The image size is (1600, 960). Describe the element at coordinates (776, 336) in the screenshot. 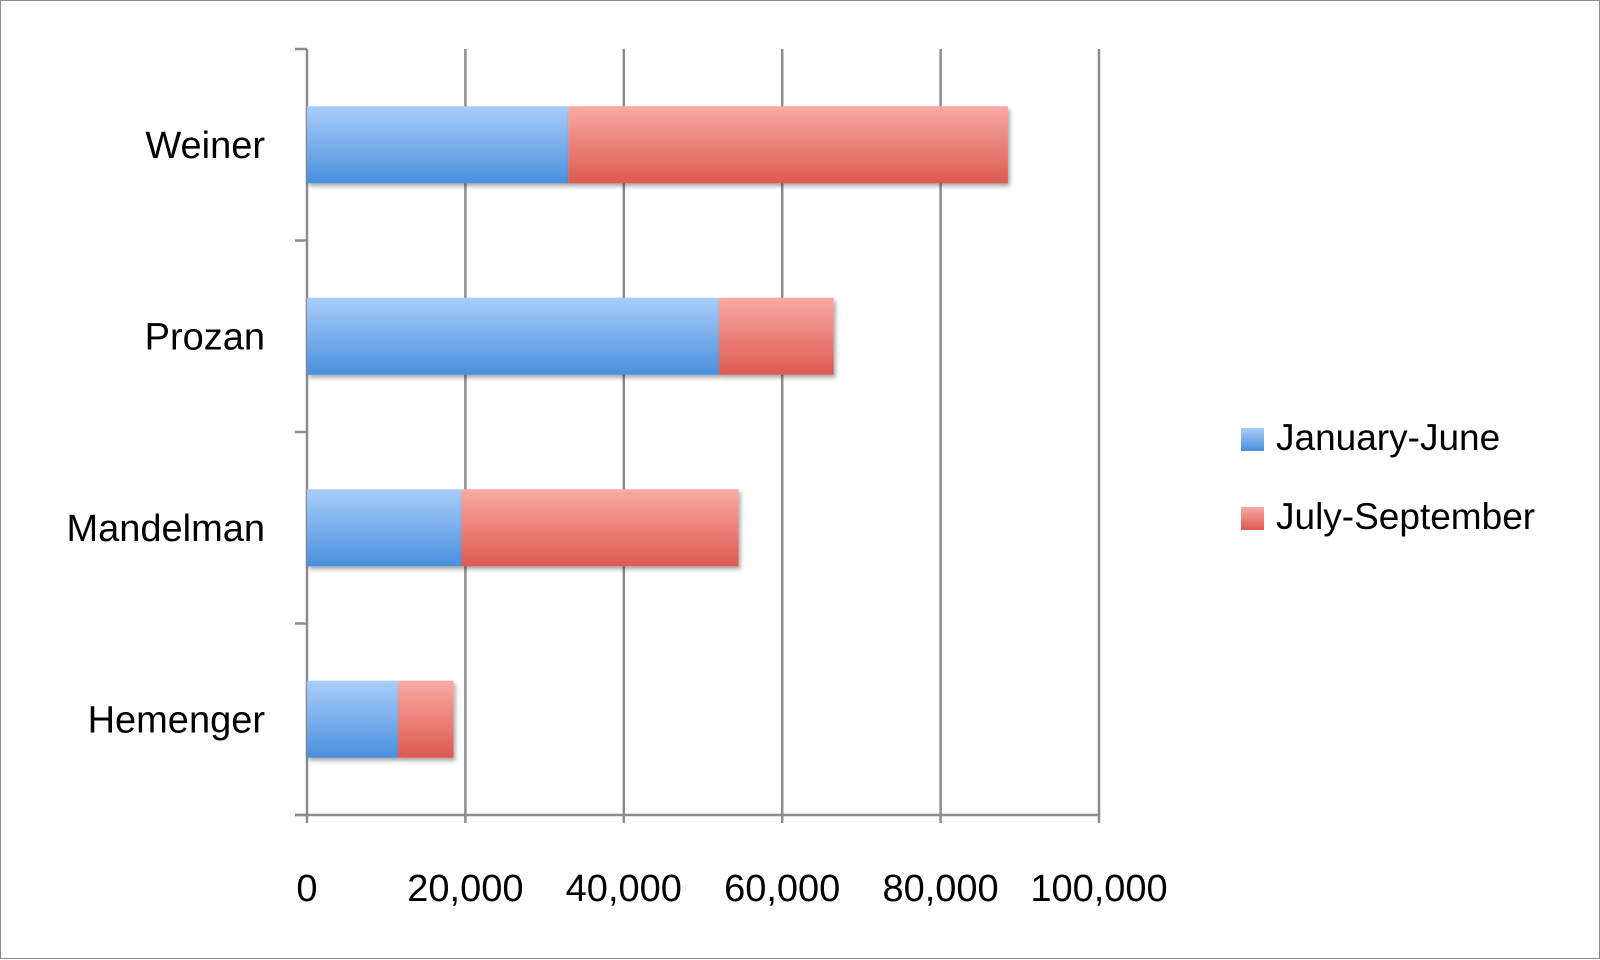

I see `bar-prozan-july-september` at that location.